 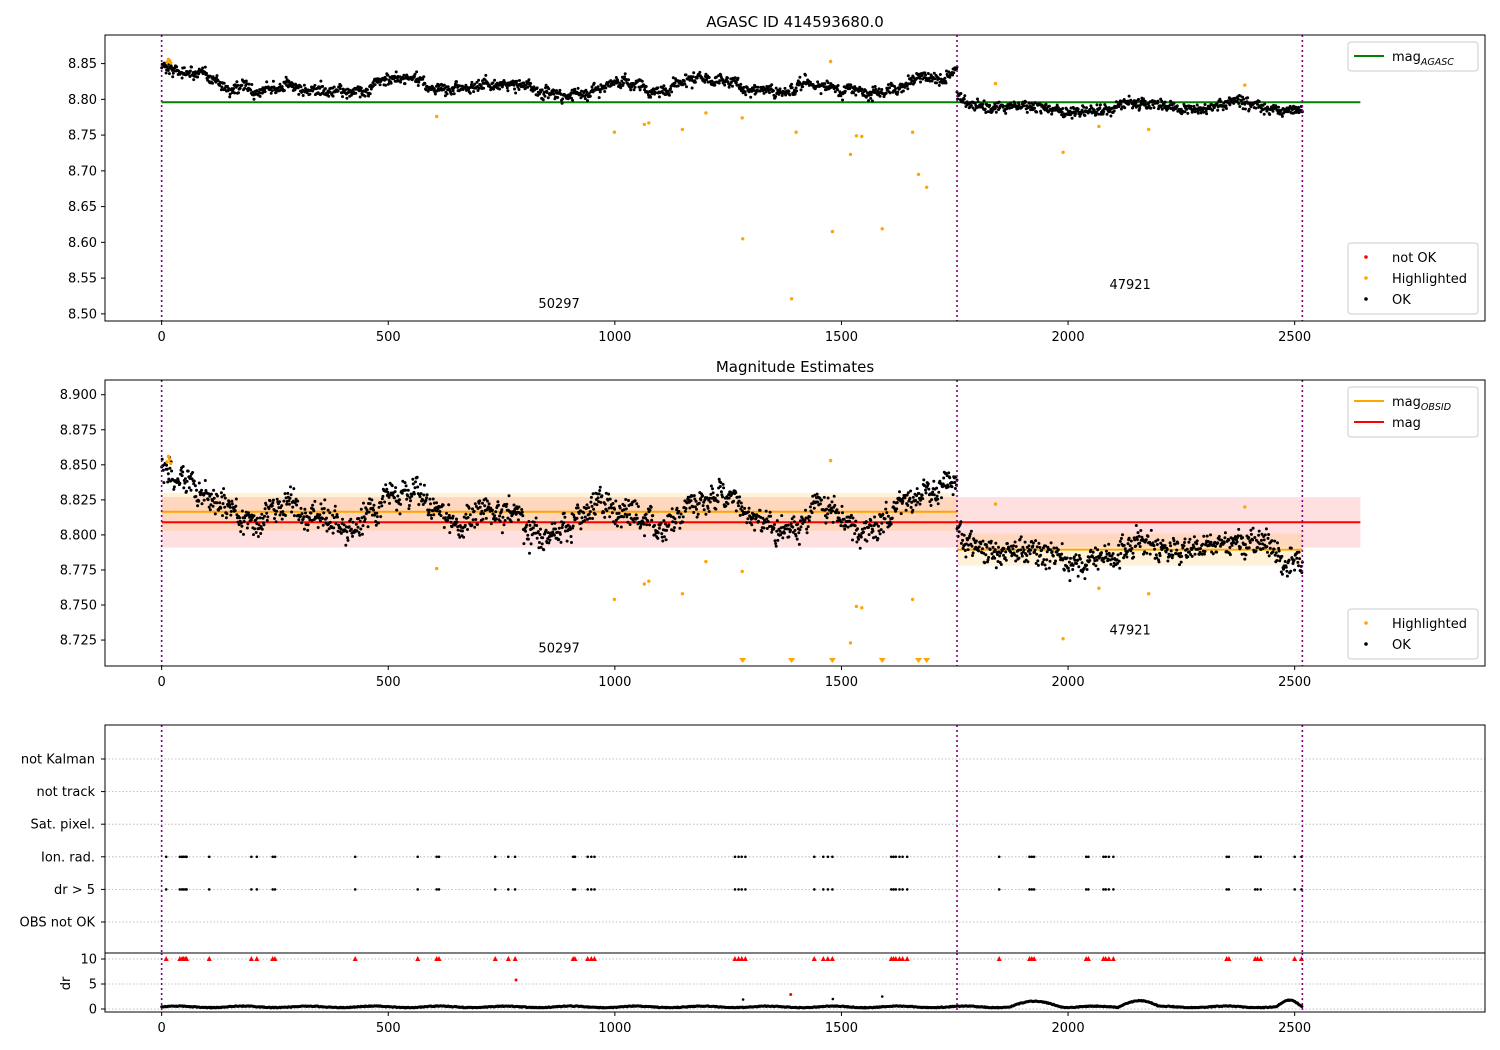 I want to click on y-tick-label: 8.70, so click(x=82, y=171).